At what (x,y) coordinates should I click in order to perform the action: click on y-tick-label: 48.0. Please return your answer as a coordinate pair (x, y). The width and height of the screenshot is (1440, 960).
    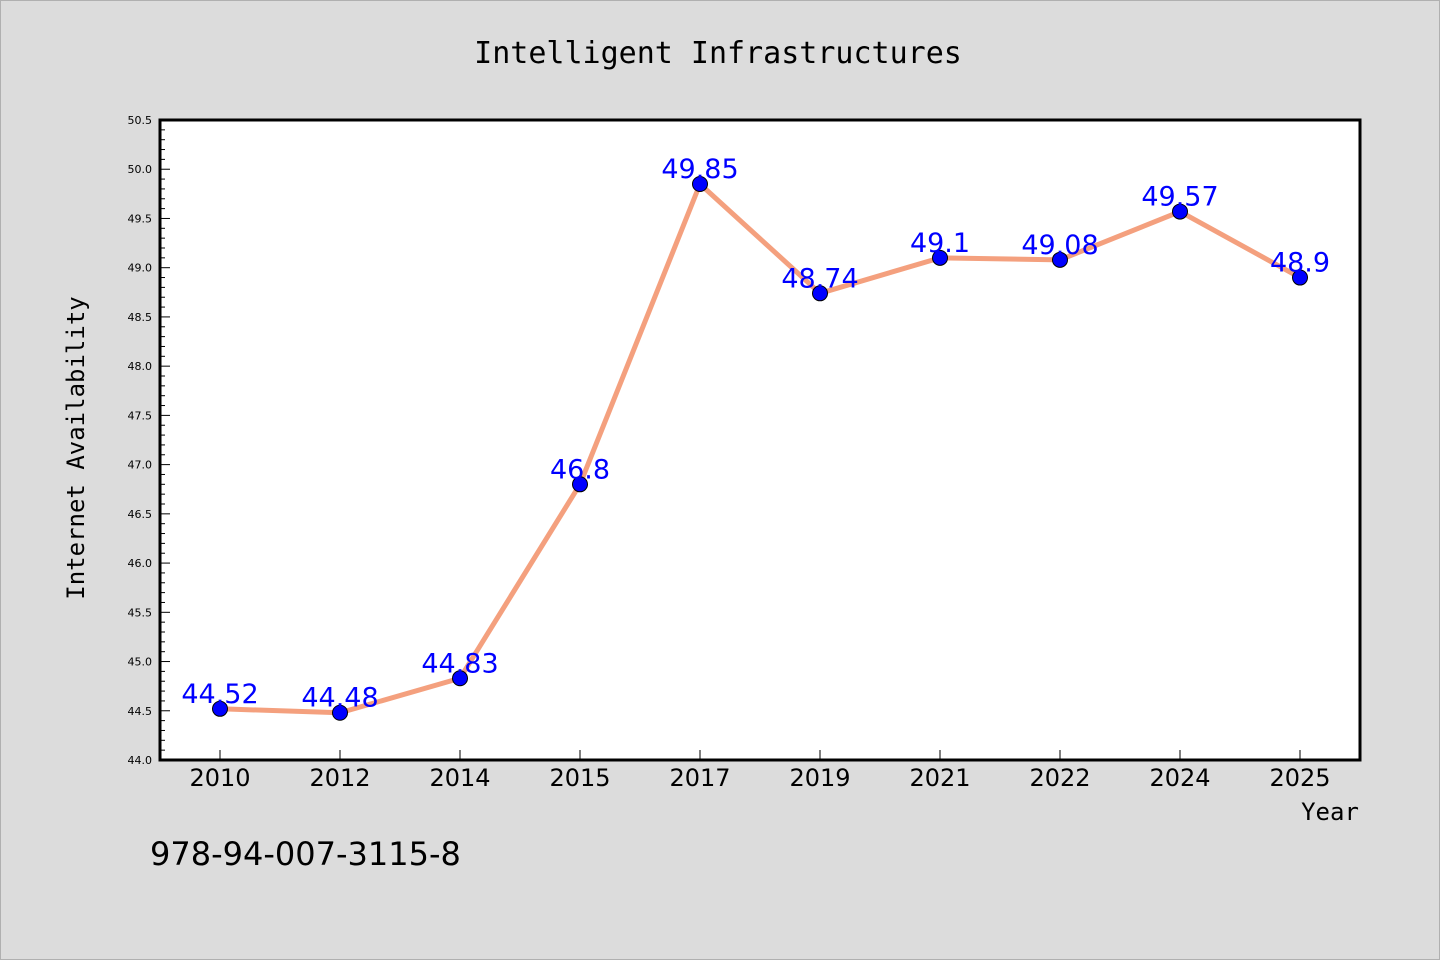
    Looking at the image, I should click on (140, 366).